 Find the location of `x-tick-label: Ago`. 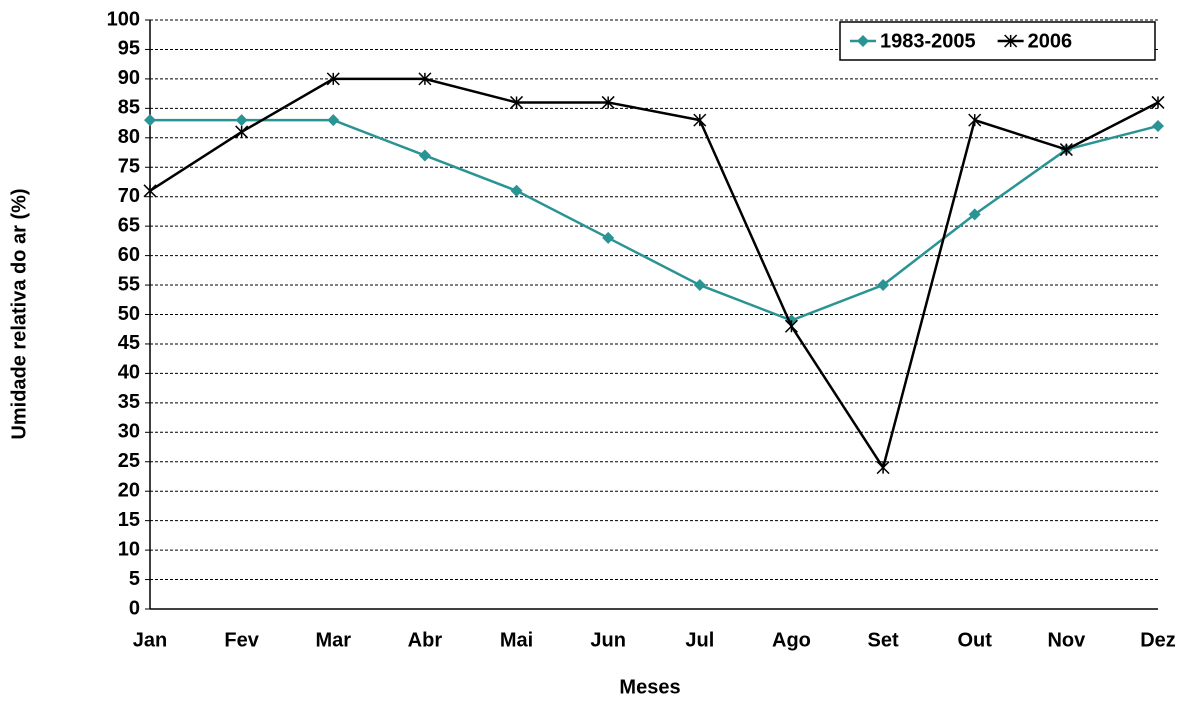

x-tick-label: Ago is located at coordinates (791, 640).